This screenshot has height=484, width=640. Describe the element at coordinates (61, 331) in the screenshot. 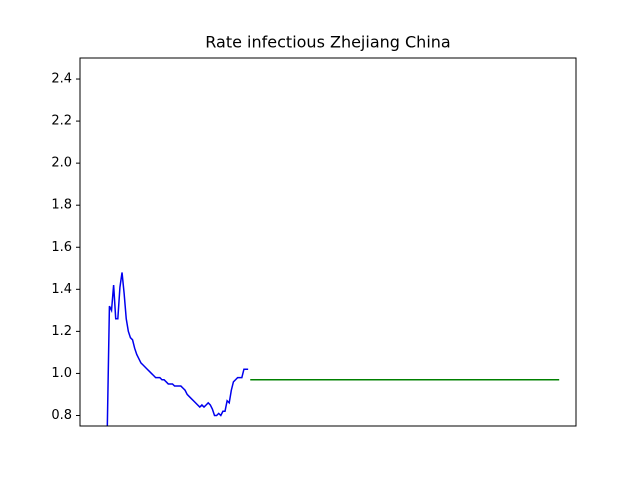

I see `y-tick-label: 1.2` at that location.